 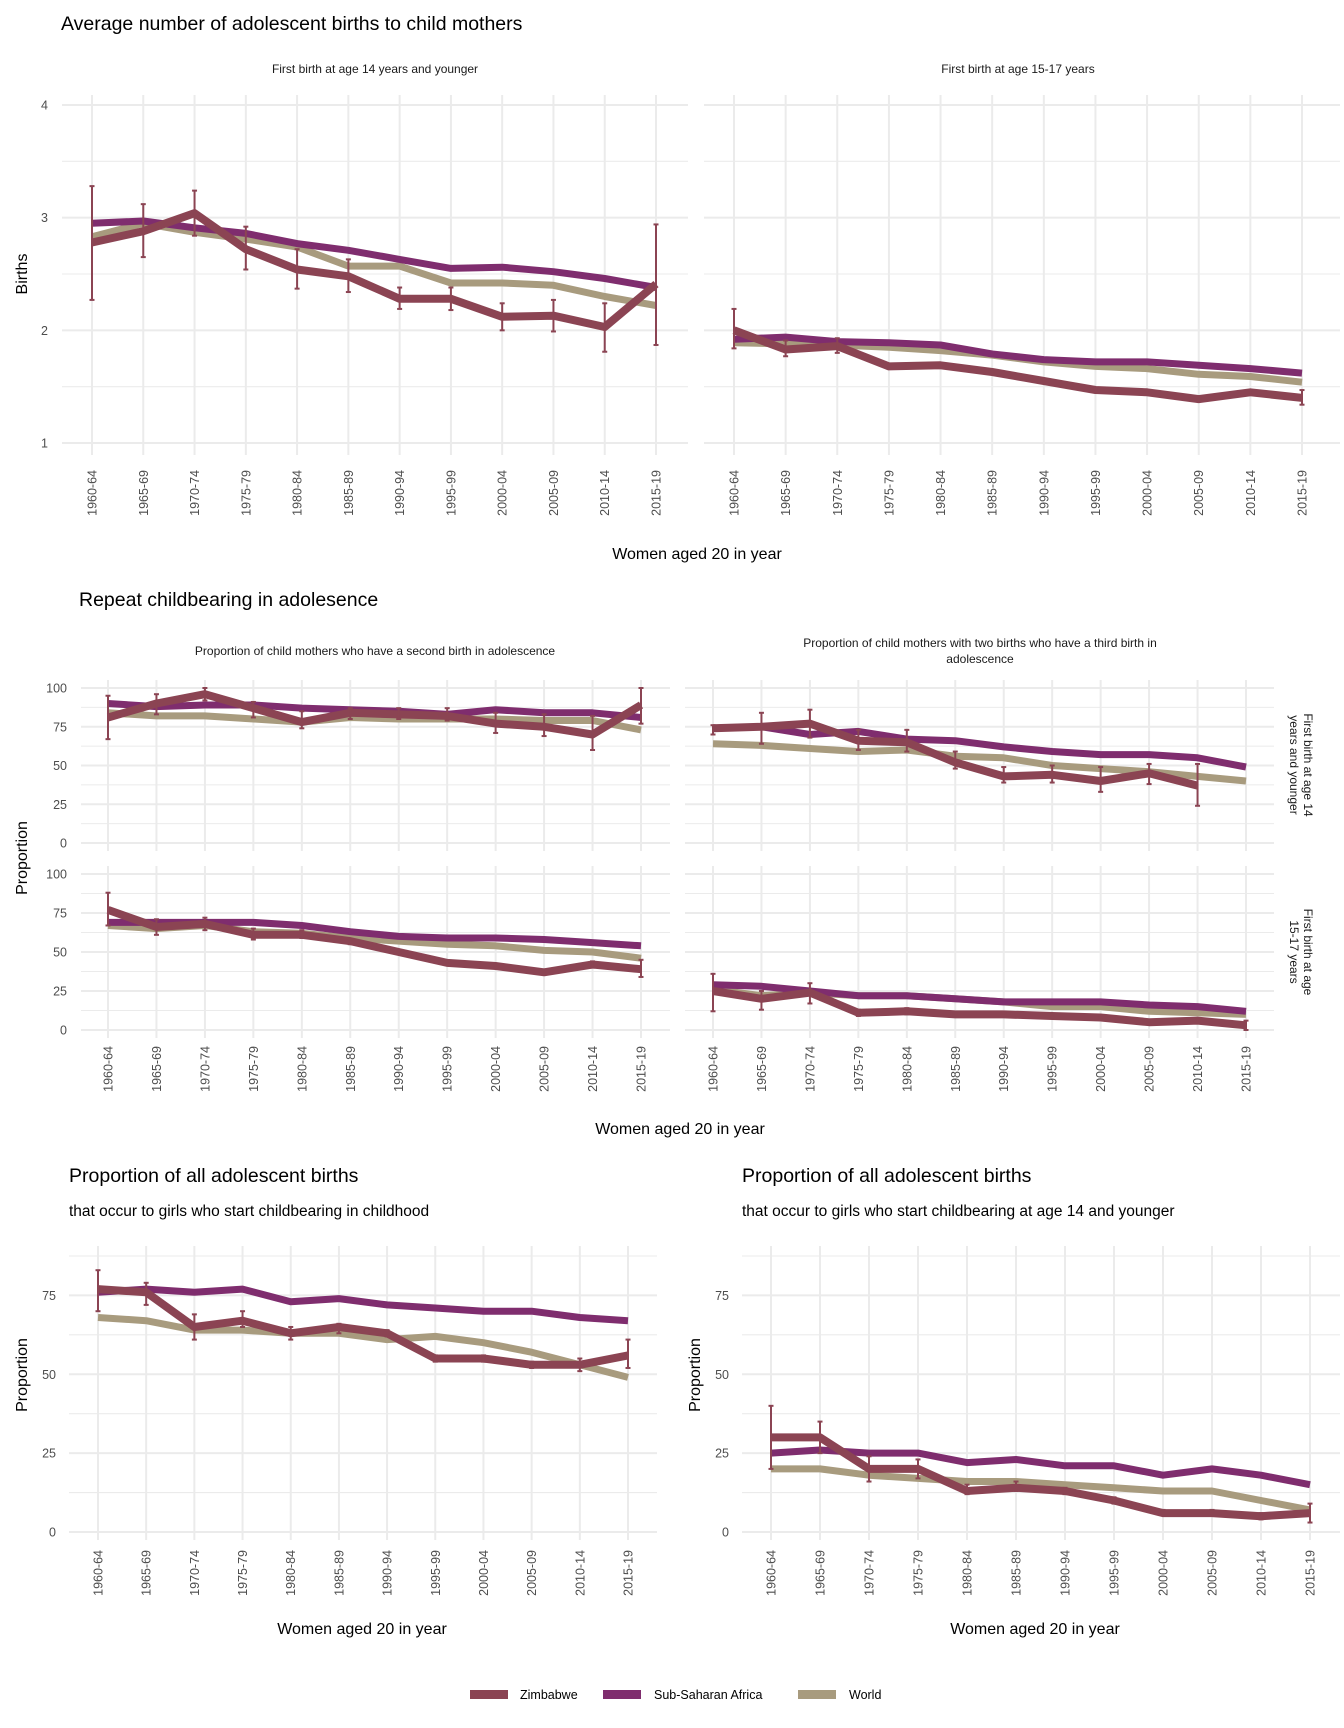 I want to click on ylabel-repeat: Proportion, so click(x=22, y=858).